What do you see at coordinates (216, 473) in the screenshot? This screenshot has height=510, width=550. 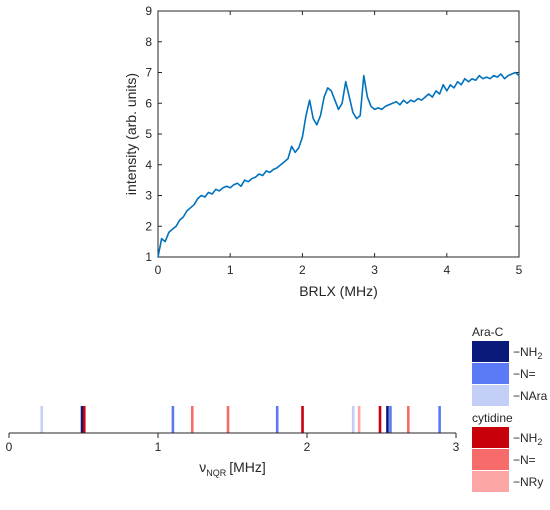 I see `nqr-subscript: NQR` at bounding box center [216, 473].